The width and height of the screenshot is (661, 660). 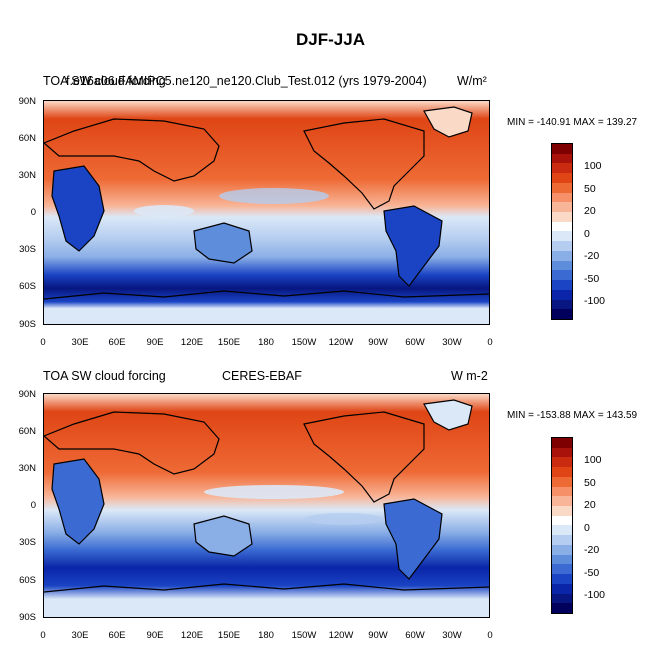 What do you see at coordinates (262, 376) in the screenshot?
I see `panel-center-title: CERES-EBAF` at bounding box center [262, 376].